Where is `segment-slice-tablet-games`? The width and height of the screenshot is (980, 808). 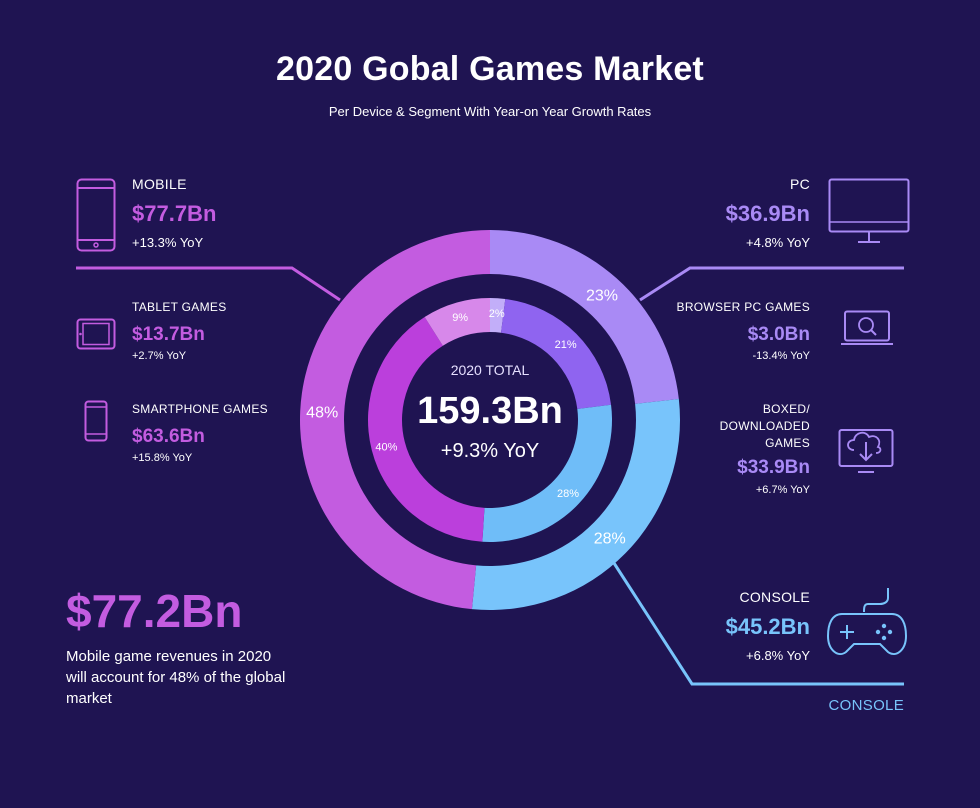
segment-slice-tablet-games is located at coordinates (457, 322).